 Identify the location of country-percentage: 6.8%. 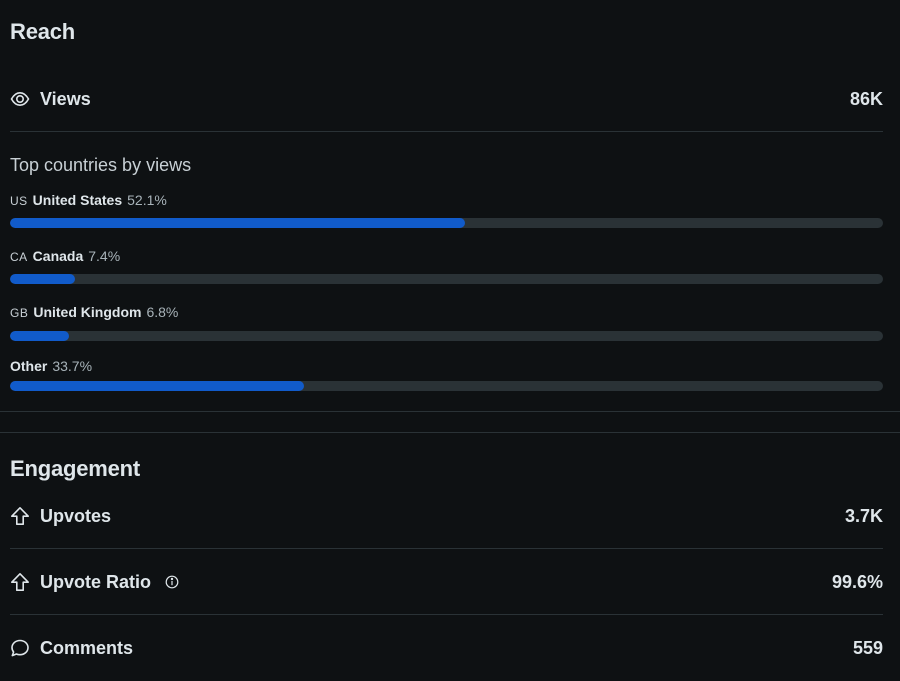
(162, 312).